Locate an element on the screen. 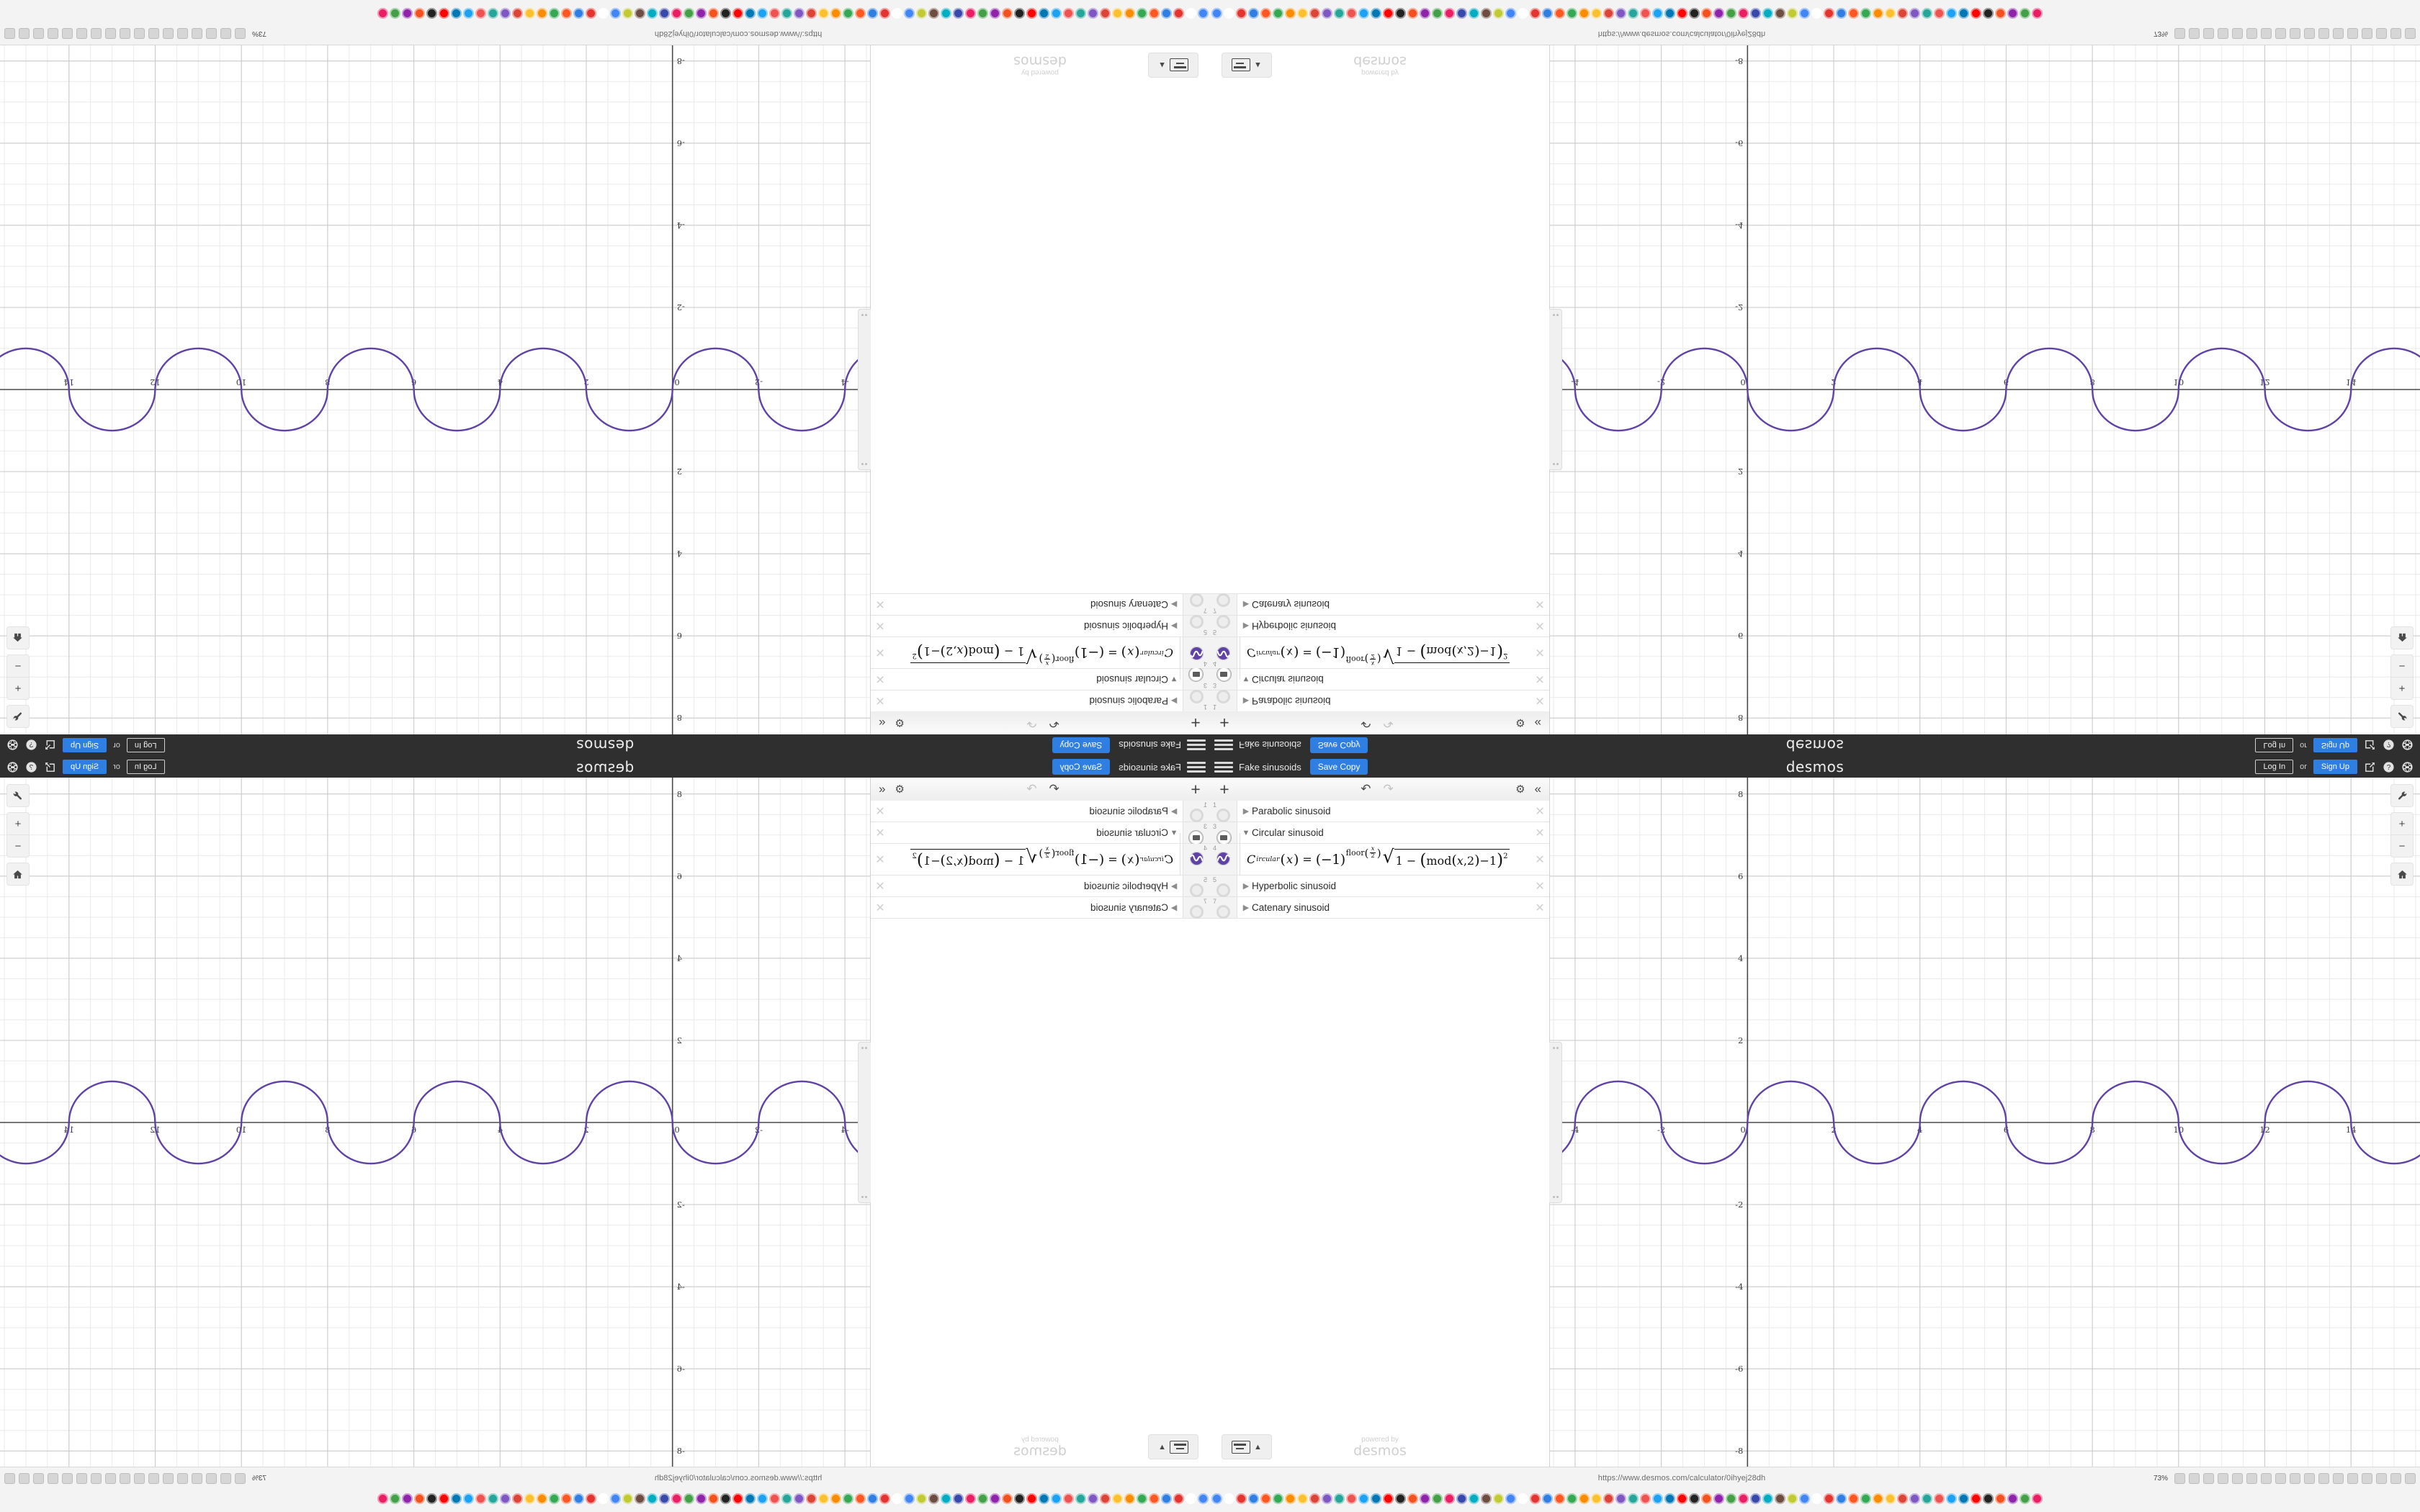 Image resolution: width=2420 pixels, height=1512 pixels. trash-icon is located at coordinates (2323, 1478).